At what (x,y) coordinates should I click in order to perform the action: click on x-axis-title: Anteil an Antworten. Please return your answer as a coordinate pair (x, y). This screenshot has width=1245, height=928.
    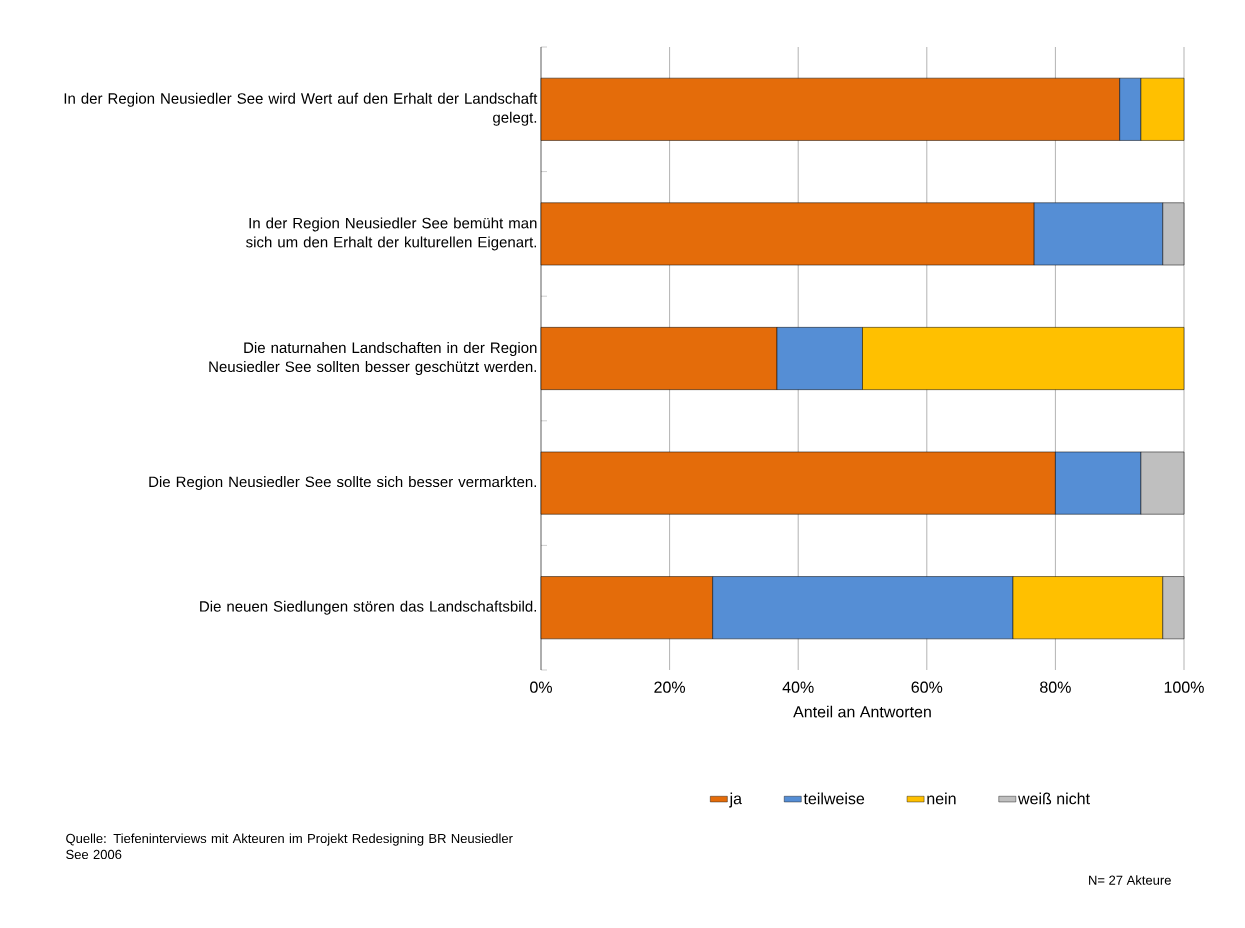
    Looking at the image, I should click on (862, 711).